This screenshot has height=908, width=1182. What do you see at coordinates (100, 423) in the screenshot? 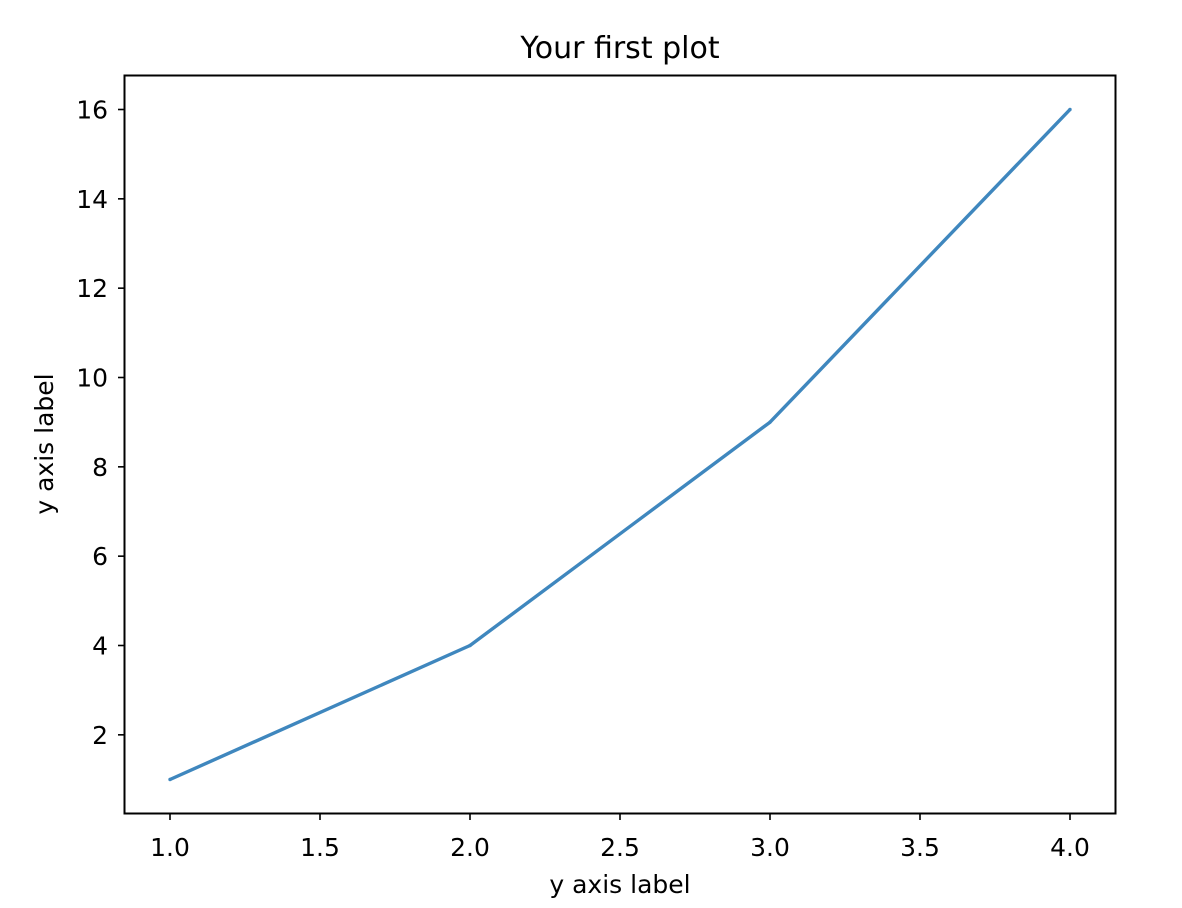
I see `y-axis-ticks: 2 4 6 8 10 12 14 16` at bounding box center [100, 423].